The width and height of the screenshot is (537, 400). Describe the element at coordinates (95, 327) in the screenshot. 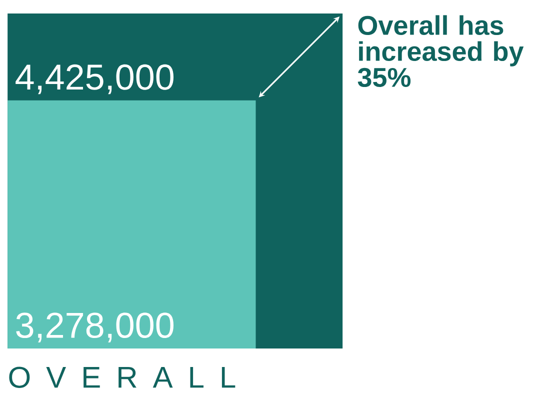

I see `data-label: 3,278,000` at that location.